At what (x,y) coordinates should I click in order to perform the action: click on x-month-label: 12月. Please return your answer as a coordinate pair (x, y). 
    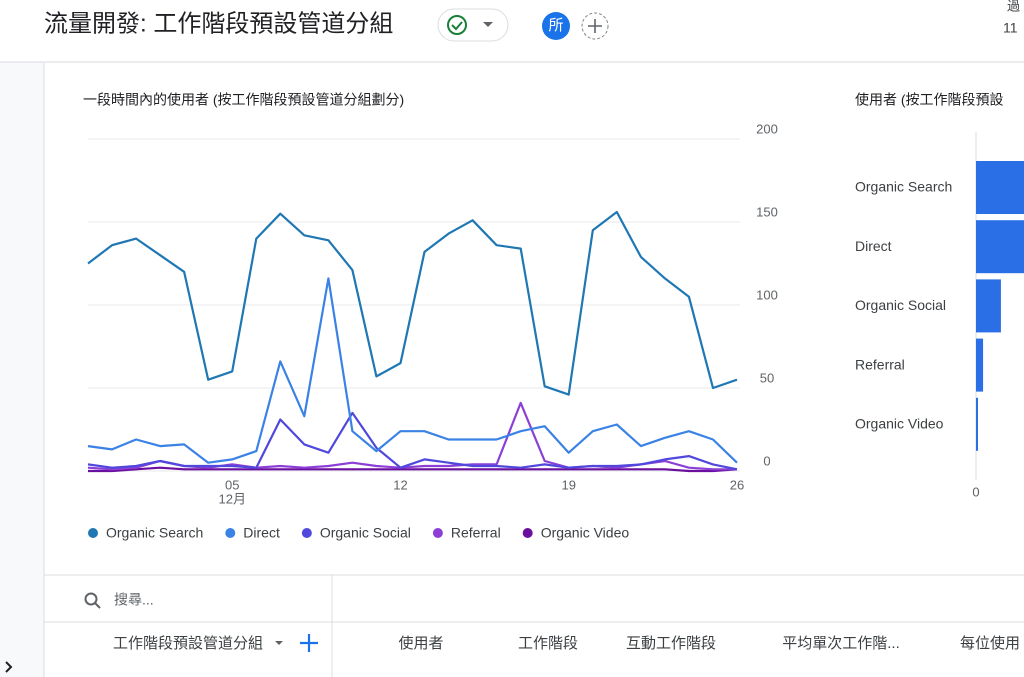
    Looking at the image, I should click on (231, 498).